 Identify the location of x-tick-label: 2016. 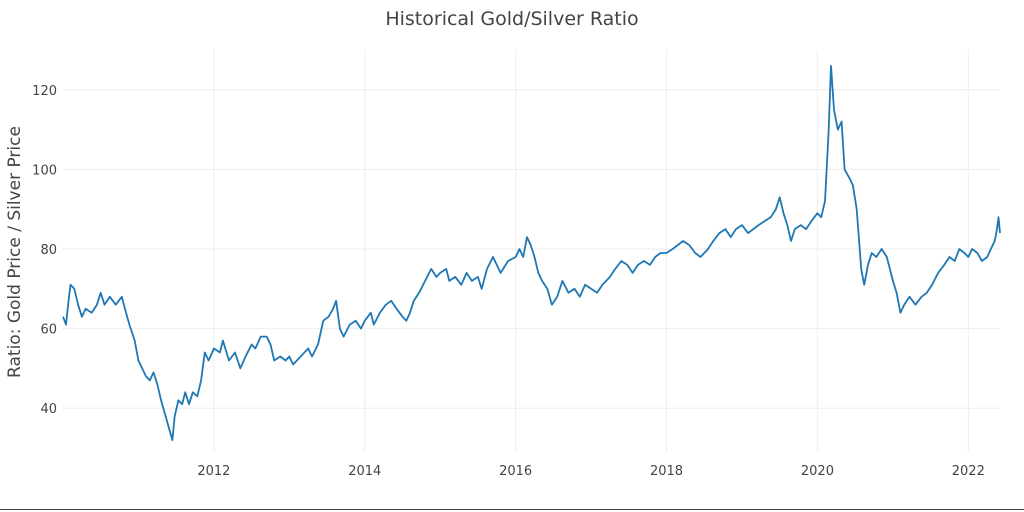
(515, 471).